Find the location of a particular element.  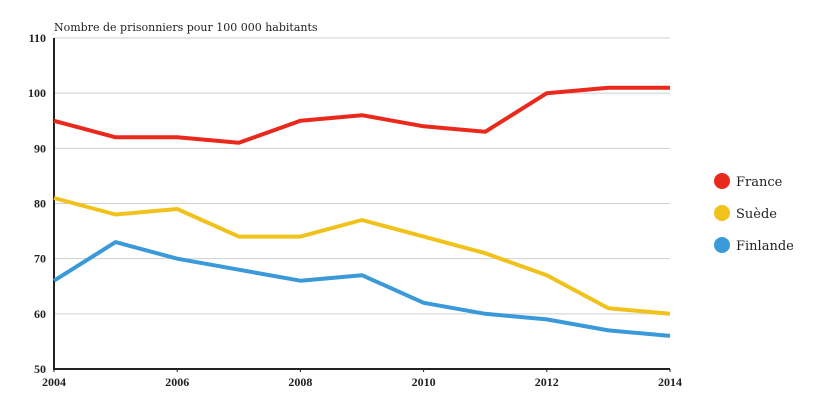

legend-marker-finlande is located at coordinates (722, 245).